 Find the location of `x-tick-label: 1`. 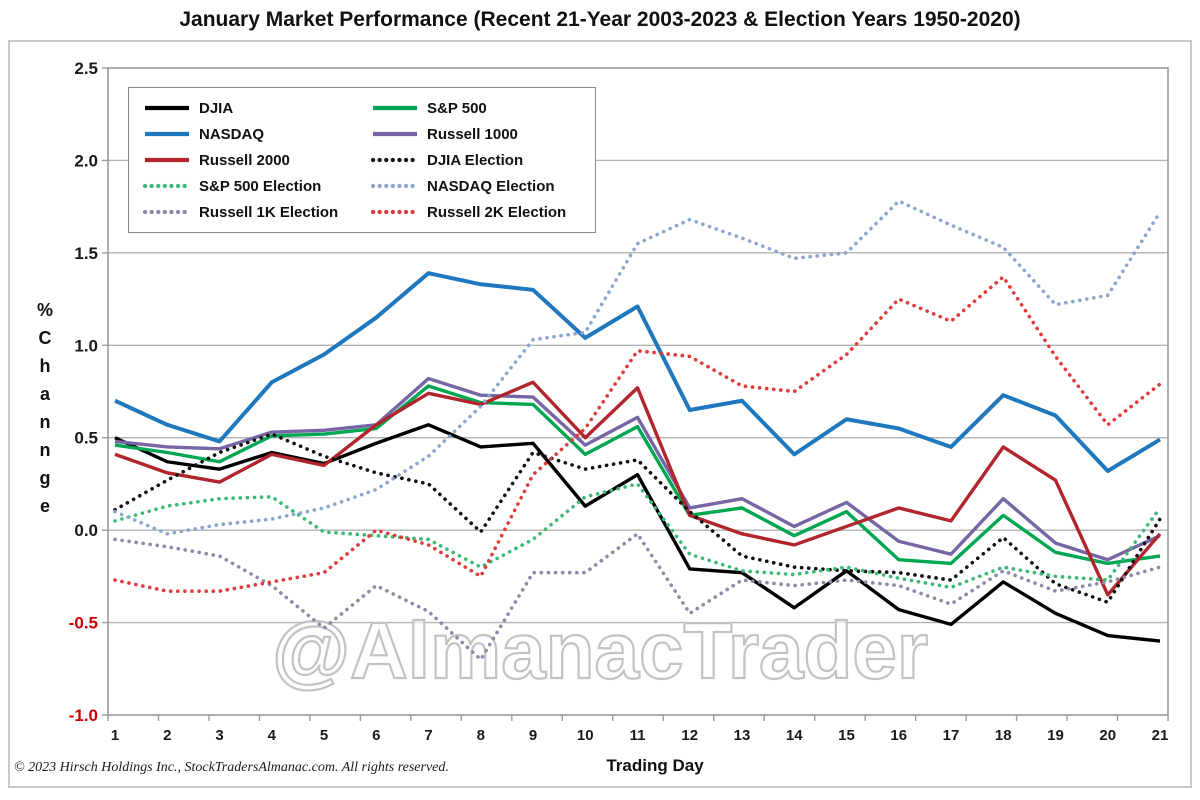

x-tick-label: 1 is located at coordinates (115, 735).